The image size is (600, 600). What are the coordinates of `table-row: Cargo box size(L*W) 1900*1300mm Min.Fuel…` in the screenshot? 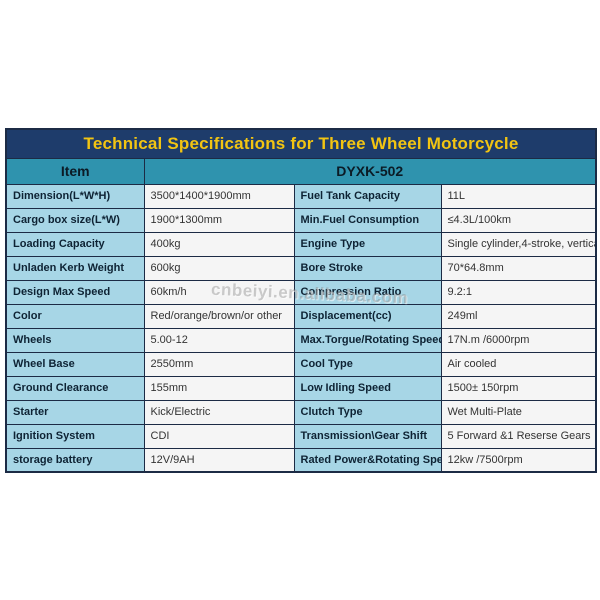 It's located at (301, 220).